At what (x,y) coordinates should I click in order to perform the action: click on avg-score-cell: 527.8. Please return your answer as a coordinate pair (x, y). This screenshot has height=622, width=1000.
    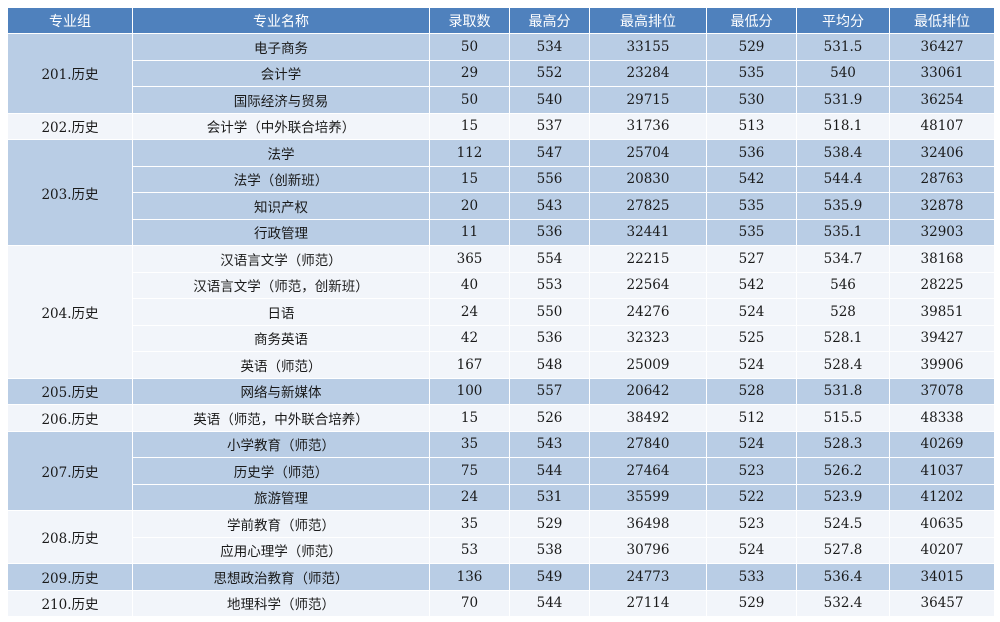
    Looking at the image, I should click on (843, 550).